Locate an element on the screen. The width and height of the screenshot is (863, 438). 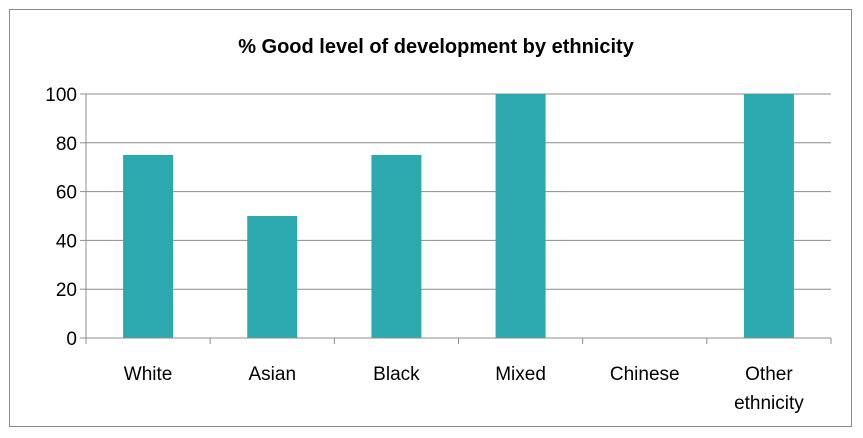
bar-white is located at coordinates (148, 246).